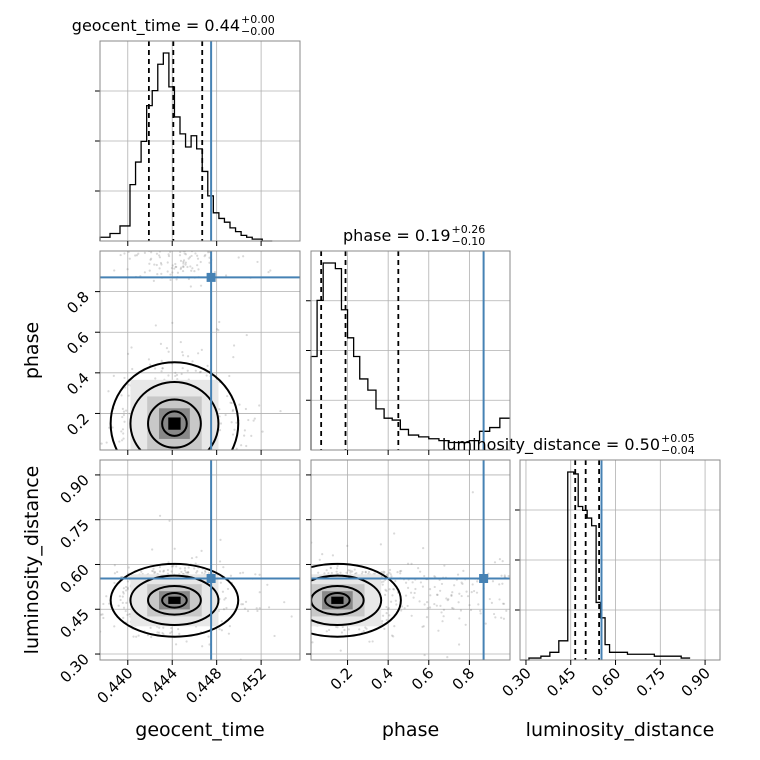 The width and height of the screenshot is (760, 760). Describe the element at coordinates (156, 26) in the screenshot. I see `title-main: geocent_time = 0.44` at that location.